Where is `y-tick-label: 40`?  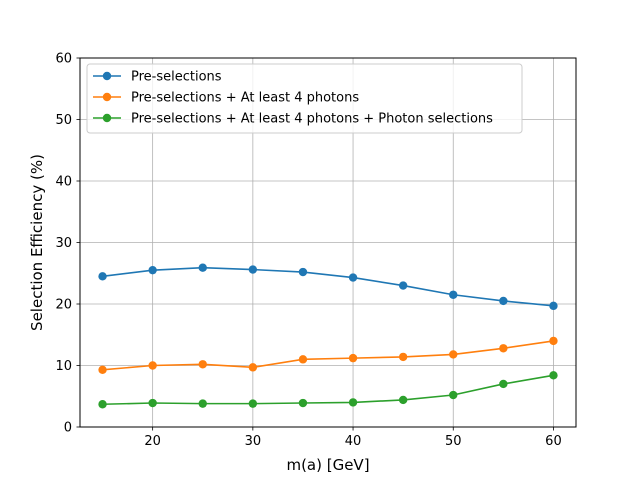 y-tick-label: 40 is located at coordinates (63, 182).